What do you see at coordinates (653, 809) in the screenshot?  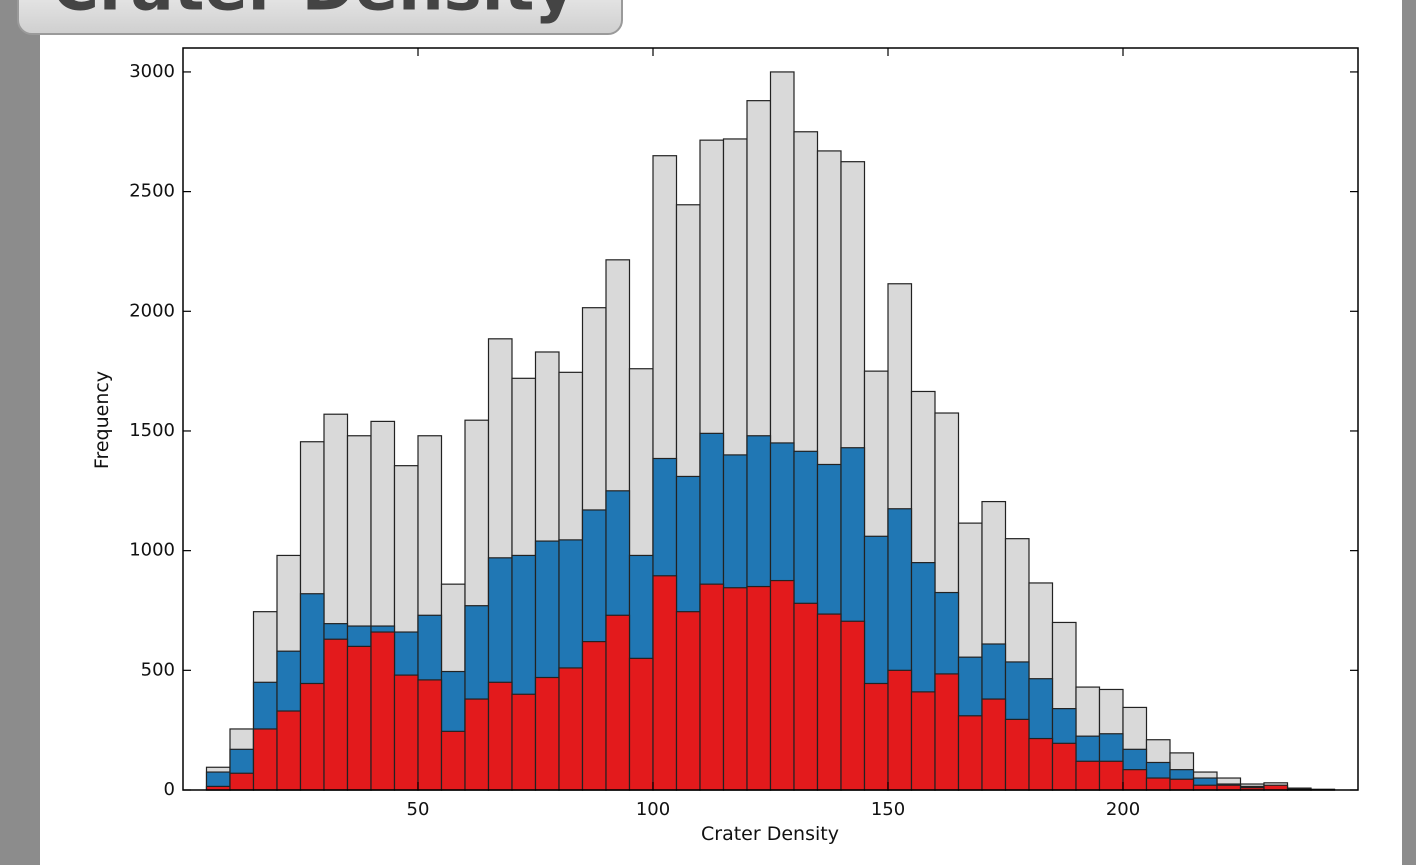 I see `x-tick-label: 100` at bounding box center [653, 809].